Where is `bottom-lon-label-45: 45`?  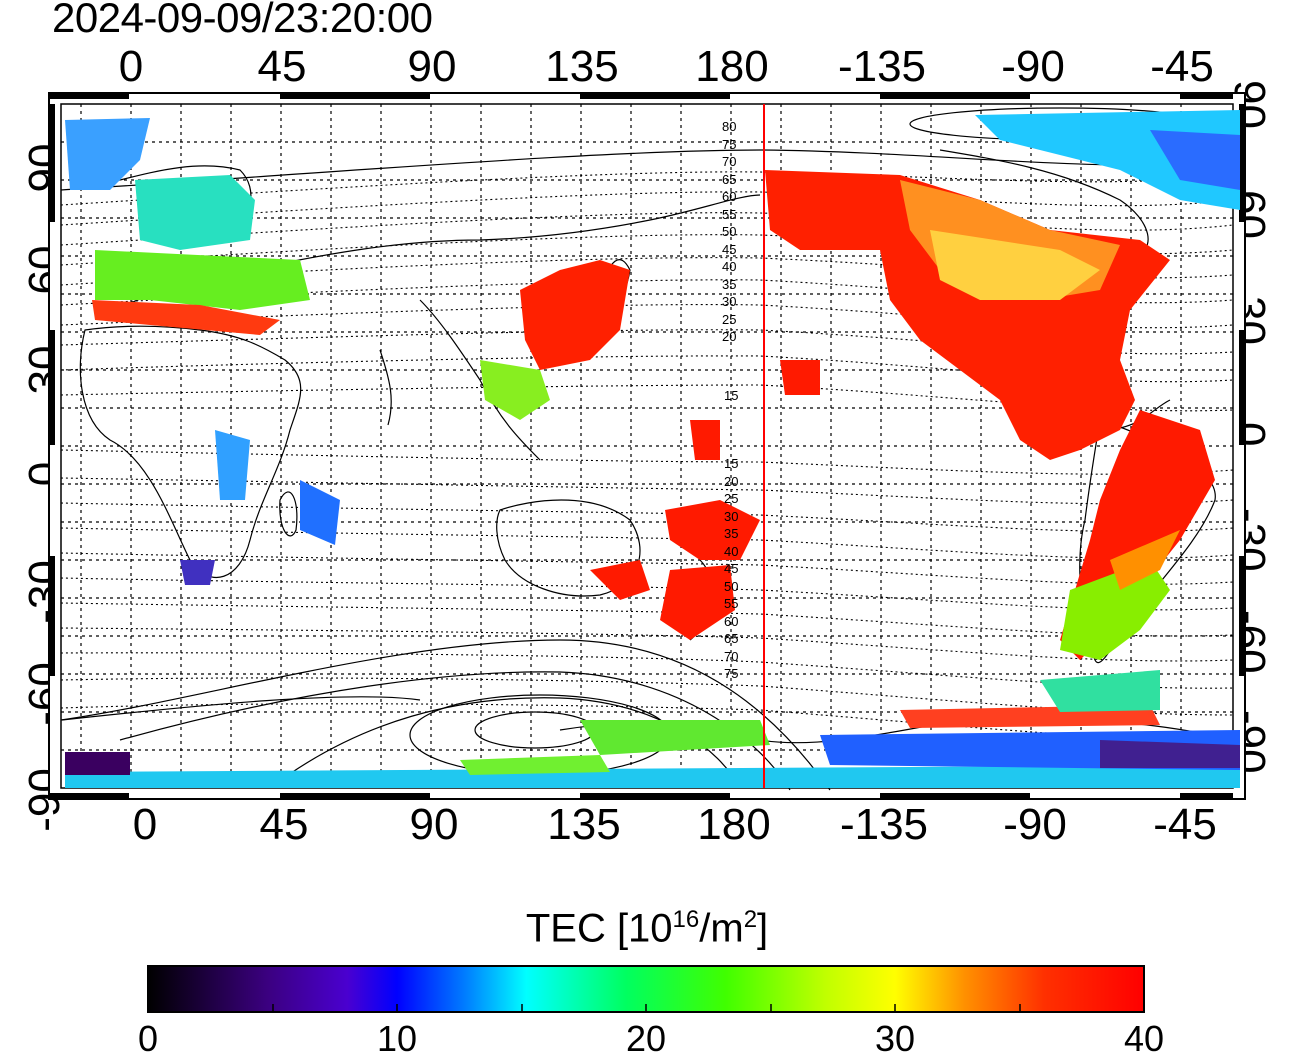 bottom-lon-label-45: 45 is located at coordinates (284, 824).